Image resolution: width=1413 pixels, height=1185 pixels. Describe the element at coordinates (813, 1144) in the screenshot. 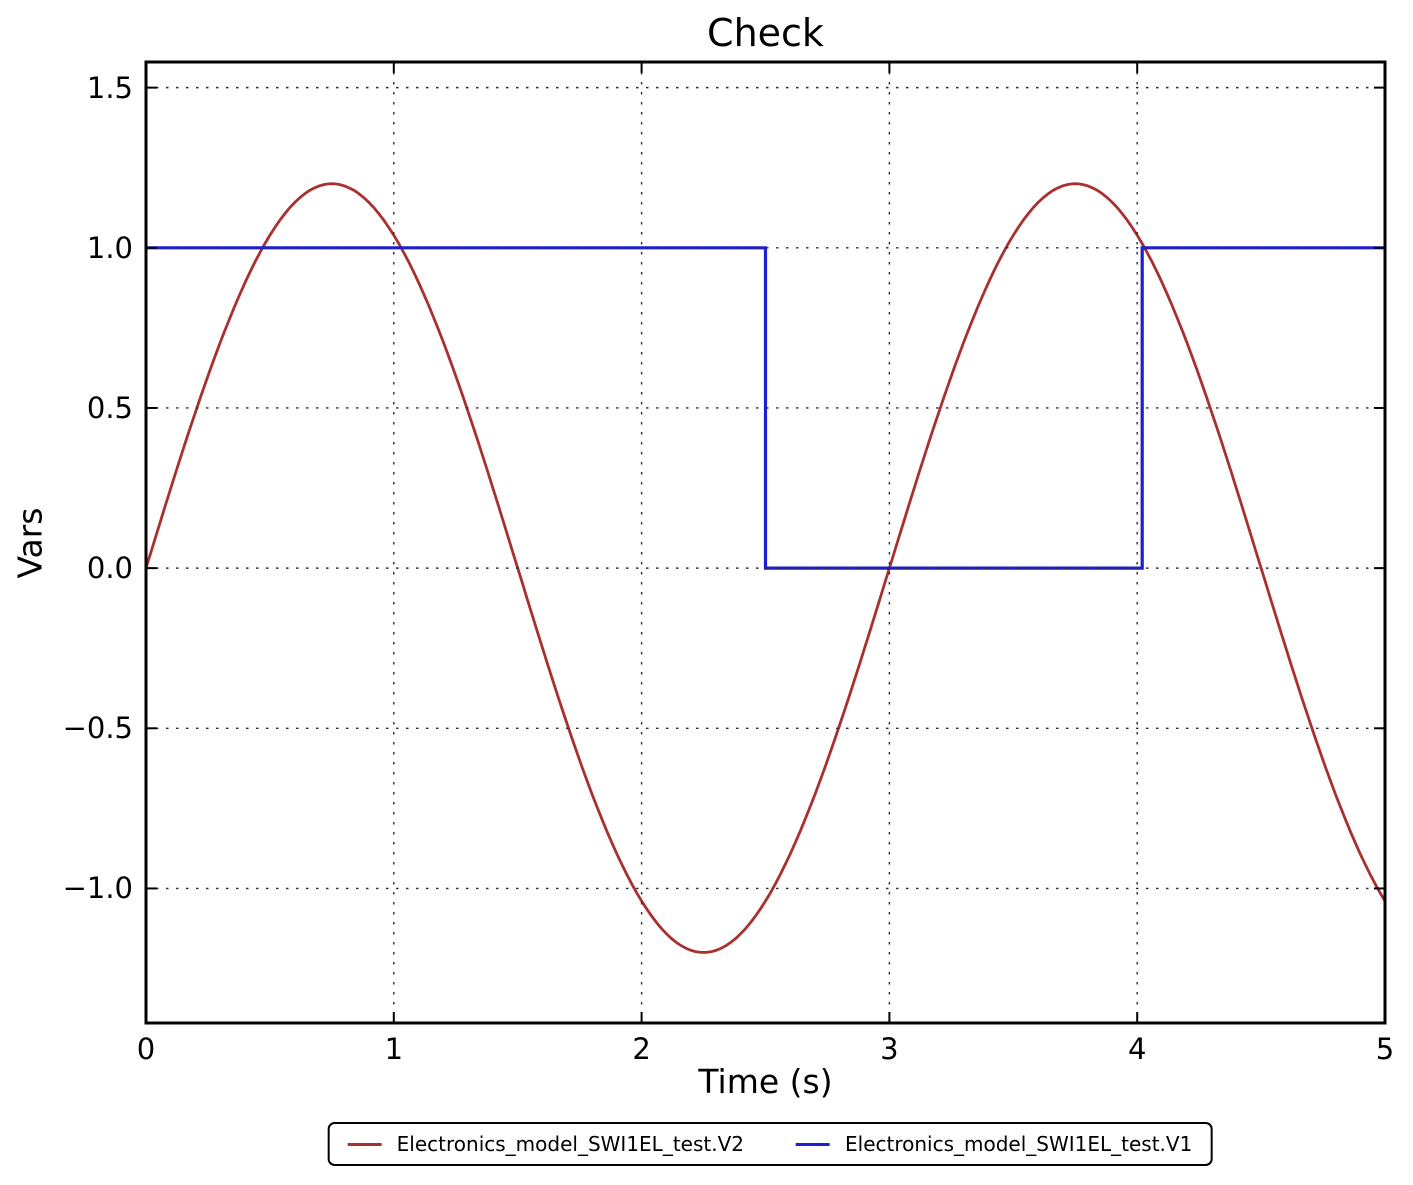

I see `legend-line-sample-v1` at that location.